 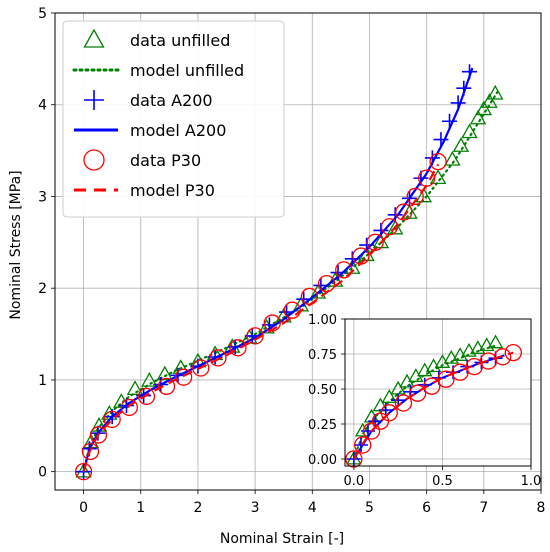 I want to click on legend-item-model-a200: model A200, so click(x=150, y=130).